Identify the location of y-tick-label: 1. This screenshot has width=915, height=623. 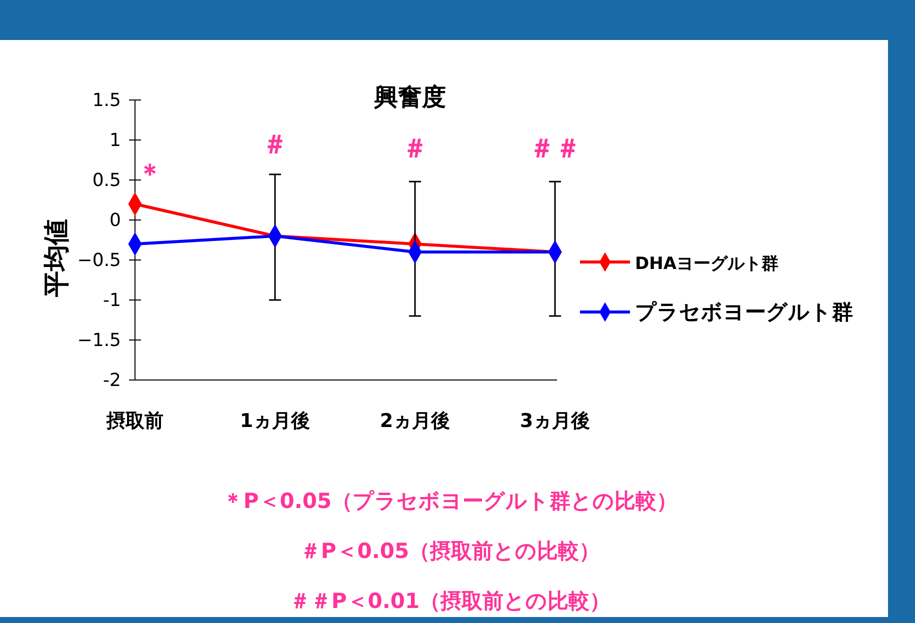
(115, 140).